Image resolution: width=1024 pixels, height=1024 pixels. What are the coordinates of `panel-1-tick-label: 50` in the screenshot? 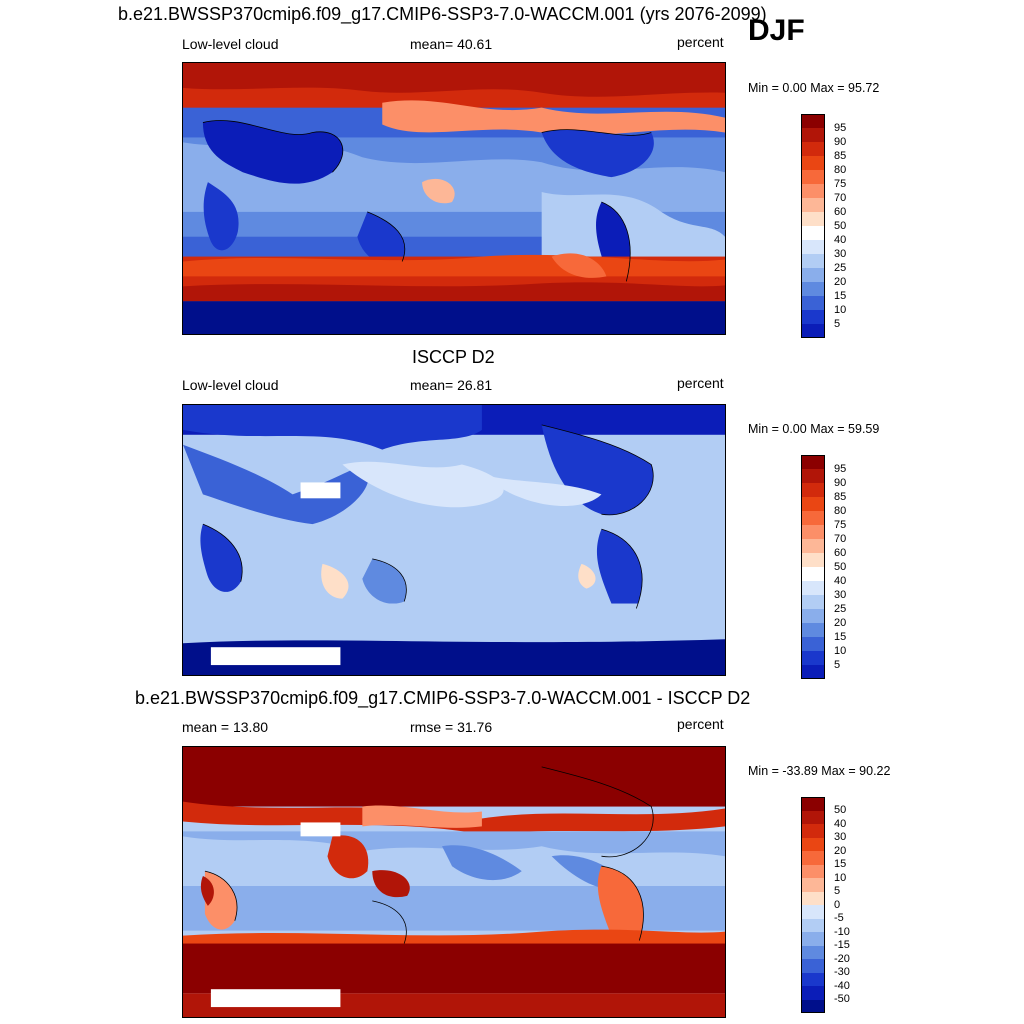 It's located at (840, 226).